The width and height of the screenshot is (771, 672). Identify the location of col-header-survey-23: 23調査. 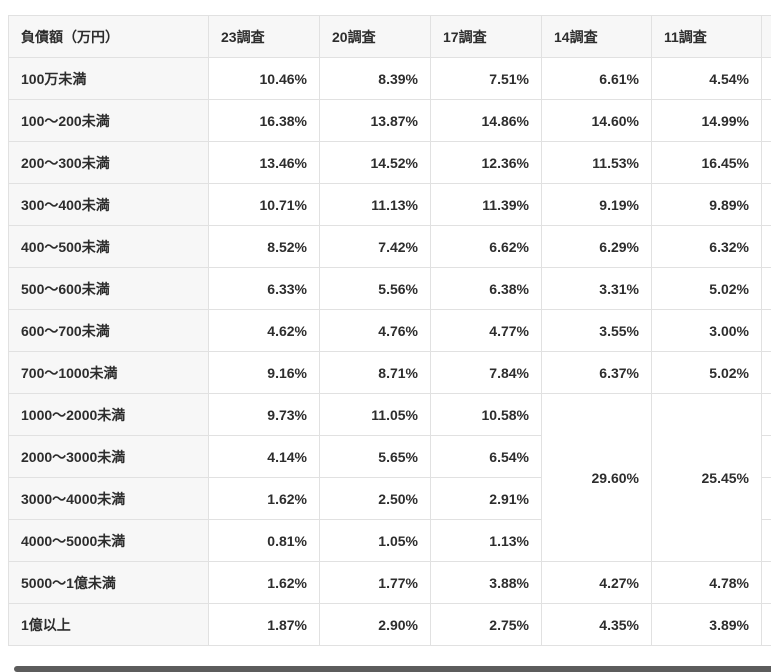
(264, 36).